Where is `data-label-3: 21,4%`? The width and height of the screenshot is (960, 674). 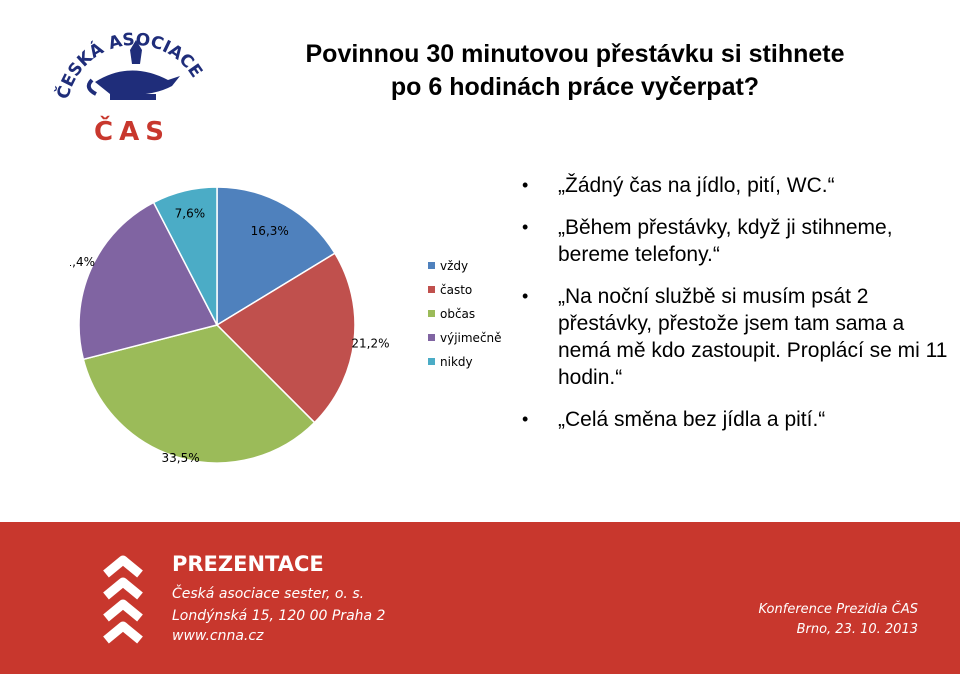 data-label-3: 21,4% is located at coordinates (82, 262).